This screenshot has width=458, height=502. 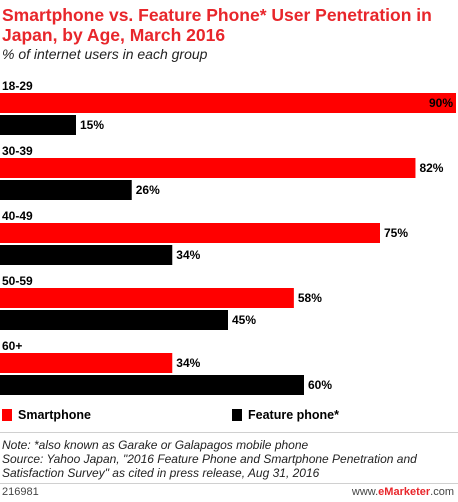 What do you see at coordinates (92, 125) in the screenshot?
I see `value-label-feature-phone-18-29: 15%` at bounding box center [92, 125].